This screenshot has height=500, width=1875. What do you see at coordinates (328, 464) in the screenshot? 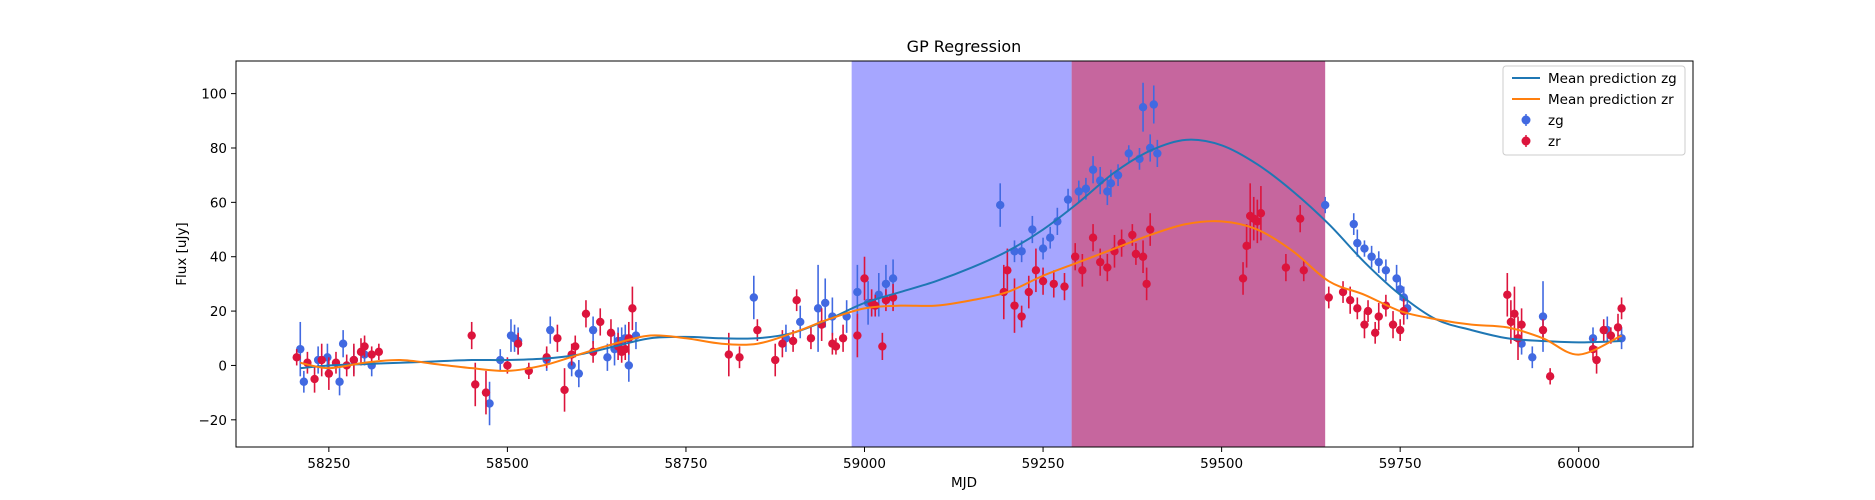
I see `x-tick-label-0: 58250` at bounding box center [328, 464].